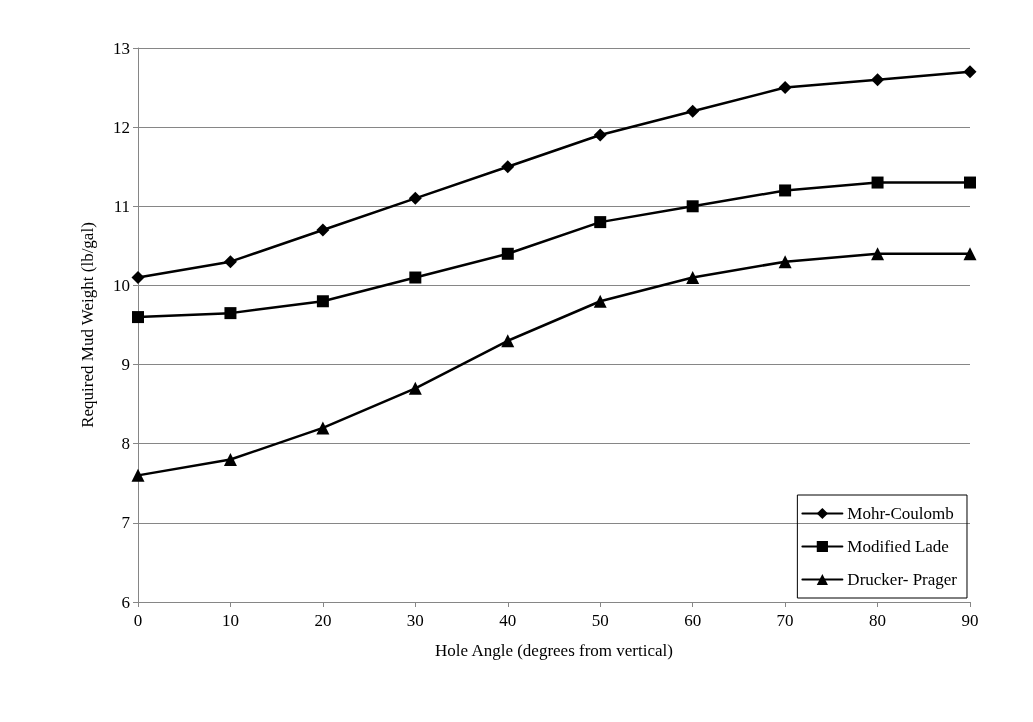  What do you see at coordinates (323, 620) in the screenshot?
I see `x-tick-label: 20` at bounding box center [323, 620].